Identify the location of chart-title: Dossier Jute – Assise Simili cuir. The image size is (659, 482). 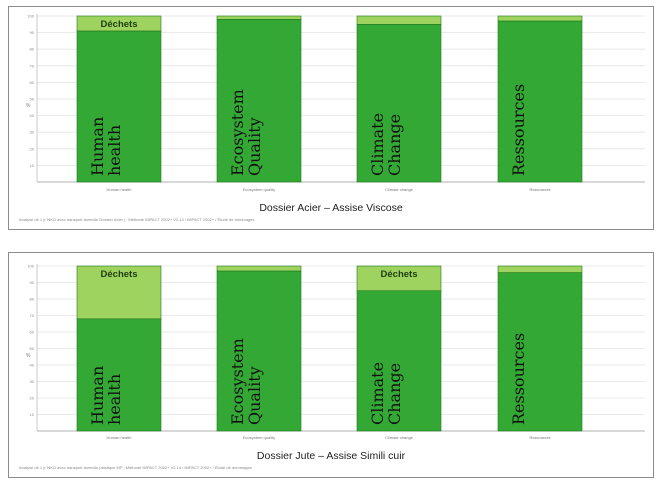
(331, 456).